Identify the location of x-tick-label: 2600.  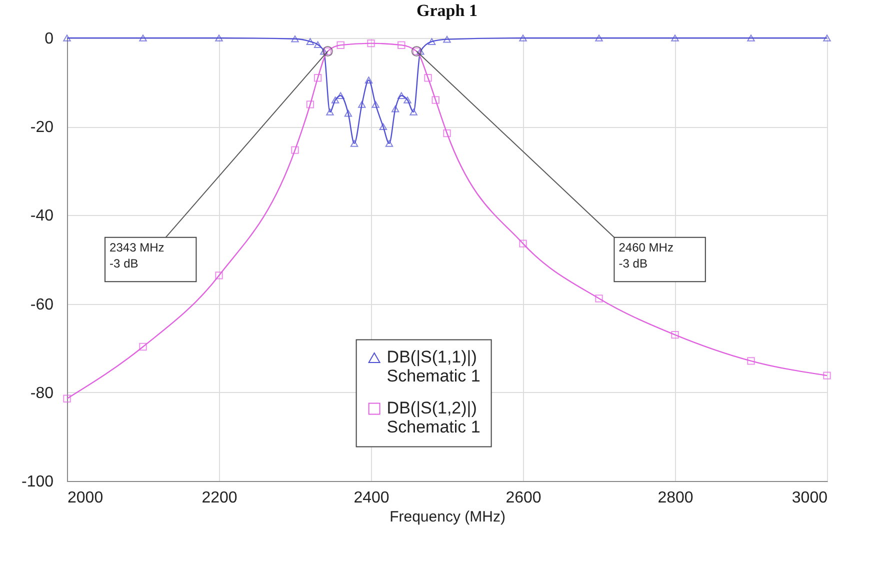
(524, 498).